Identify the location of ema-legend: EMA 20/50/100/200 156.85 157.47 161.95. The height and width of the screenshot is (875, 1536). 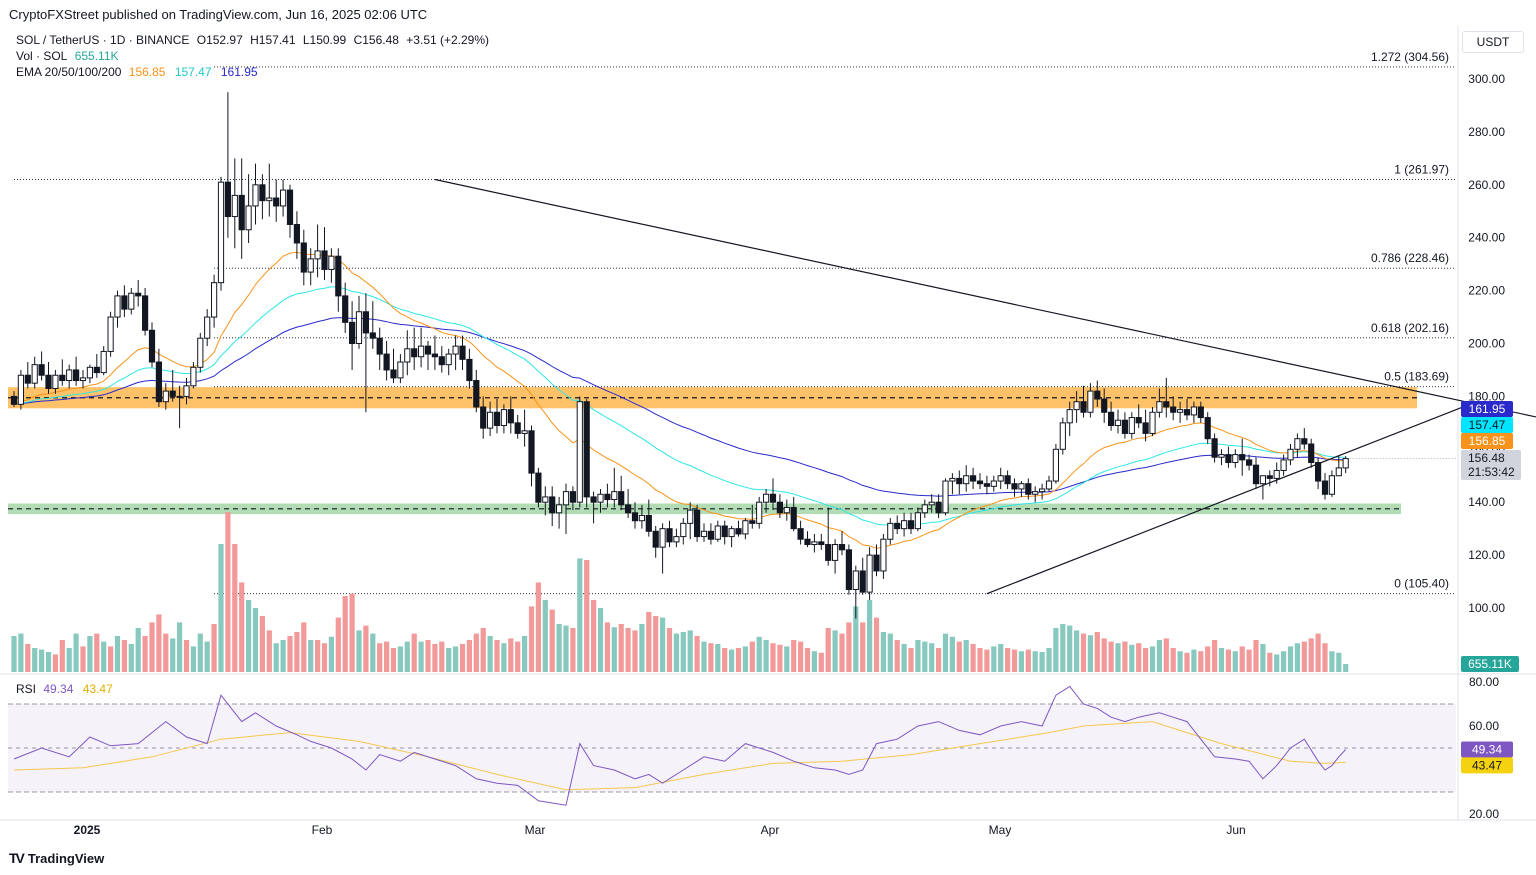
(140, 72).